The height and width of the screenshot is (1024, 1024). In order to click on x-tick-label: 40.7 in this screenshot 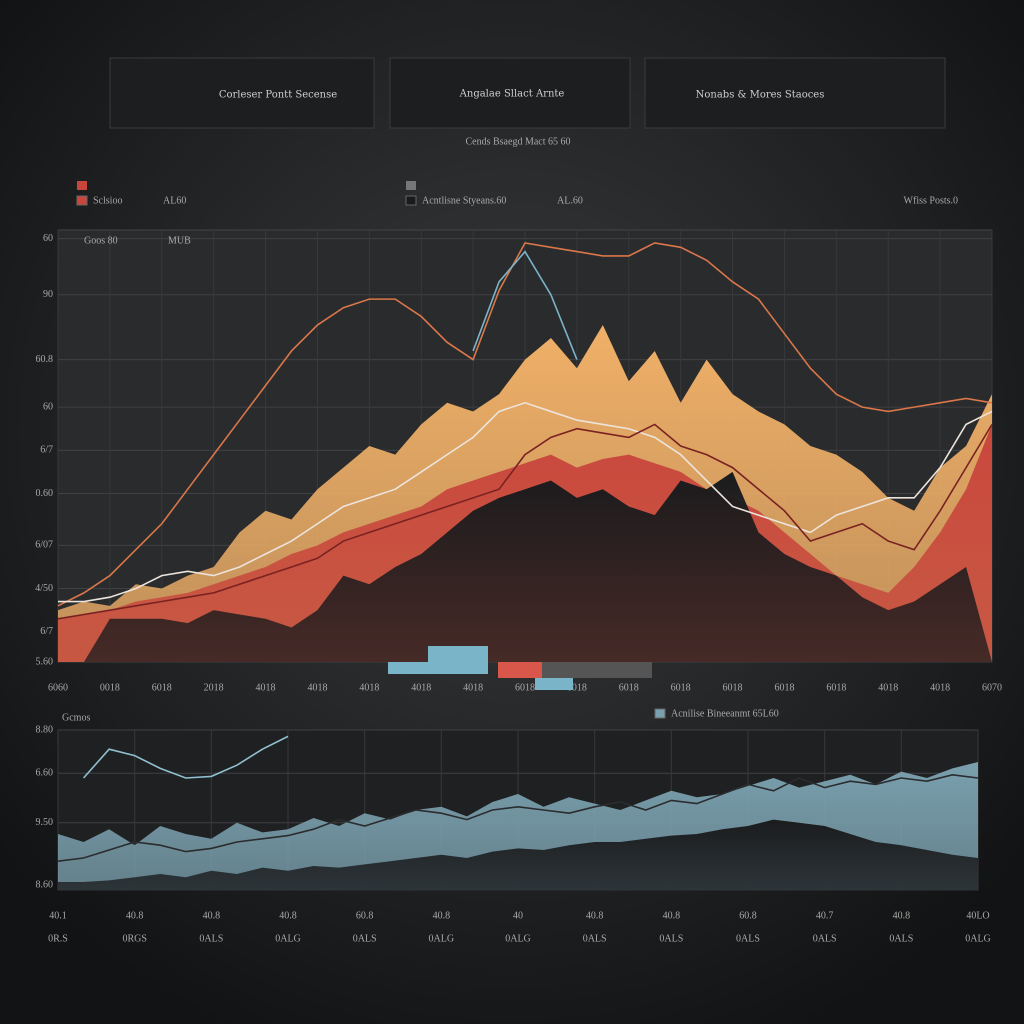, I will do `click(825, 915)`.